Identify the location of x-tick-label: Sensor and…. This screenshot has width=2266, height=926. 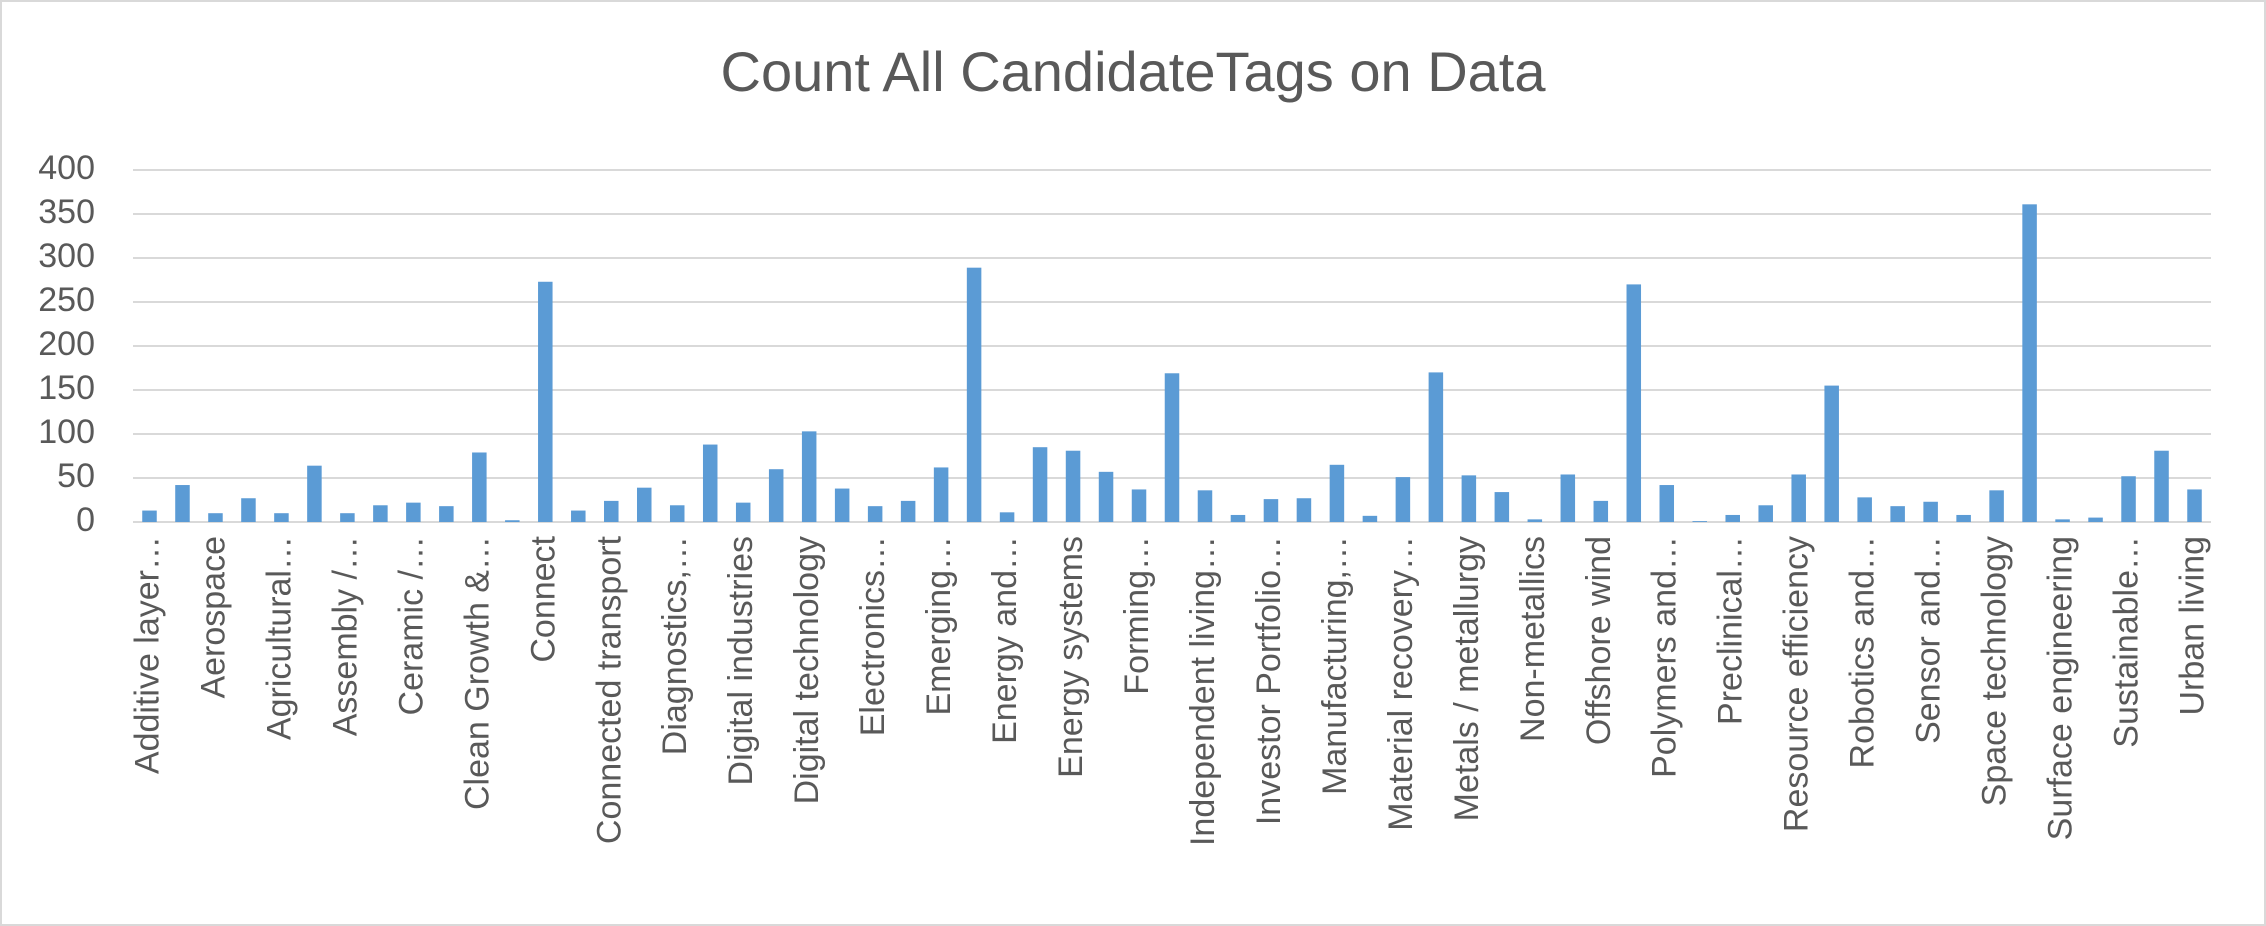
(1929, 640).